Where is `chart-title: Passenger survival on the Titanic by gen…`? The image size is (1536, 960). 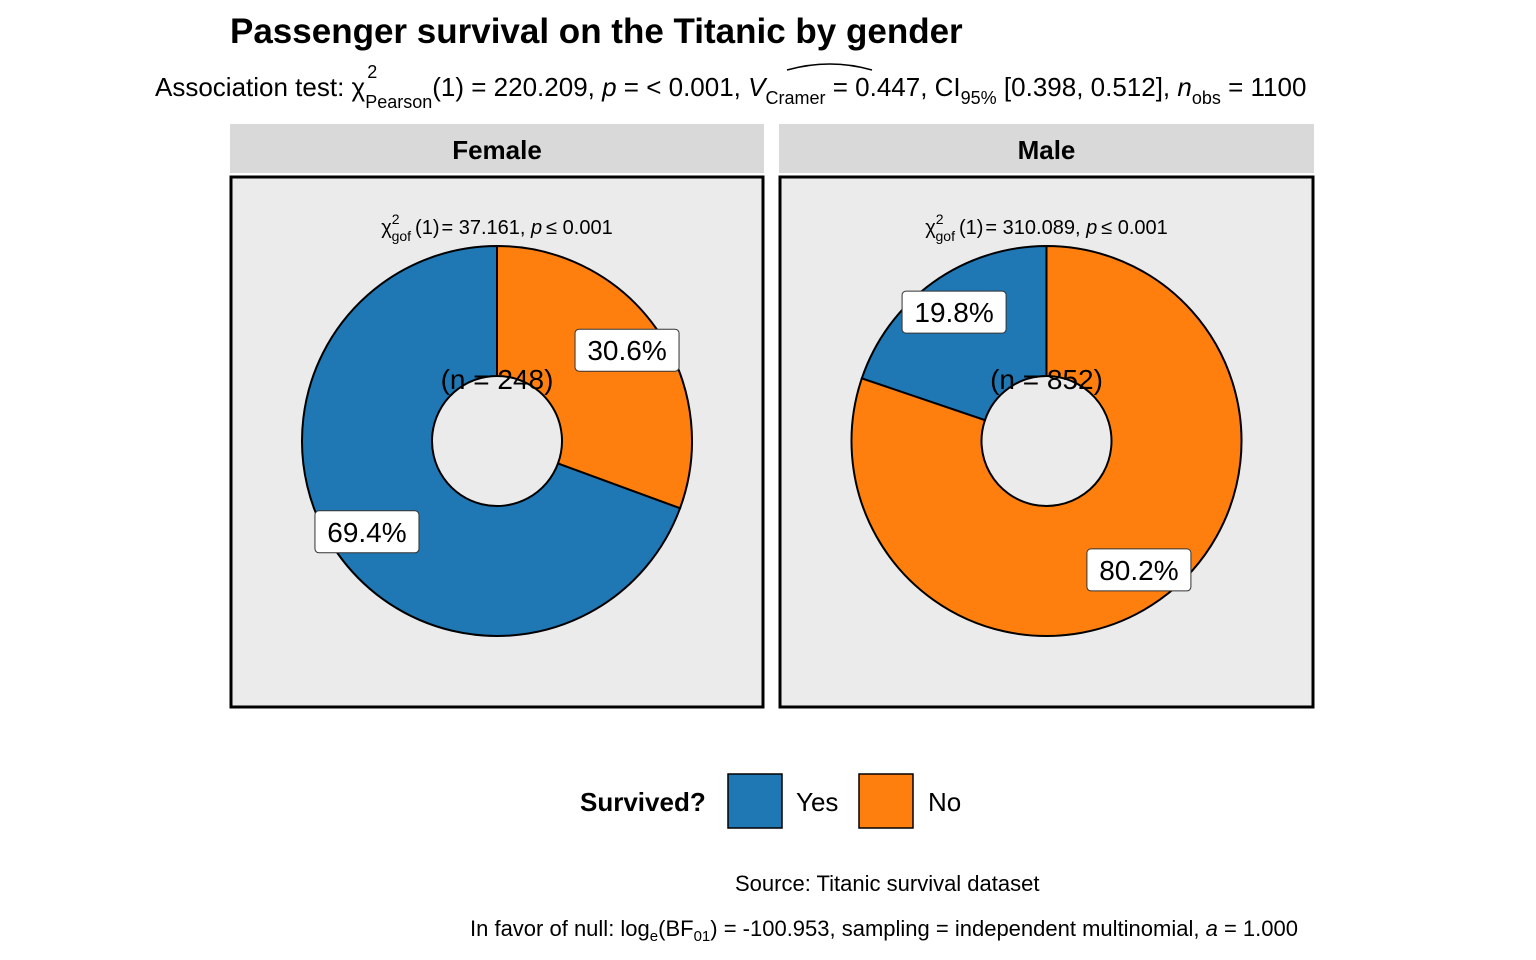 chart-title: Passenger survival on the Titanic by gen… is located at coordinates (596, 31).